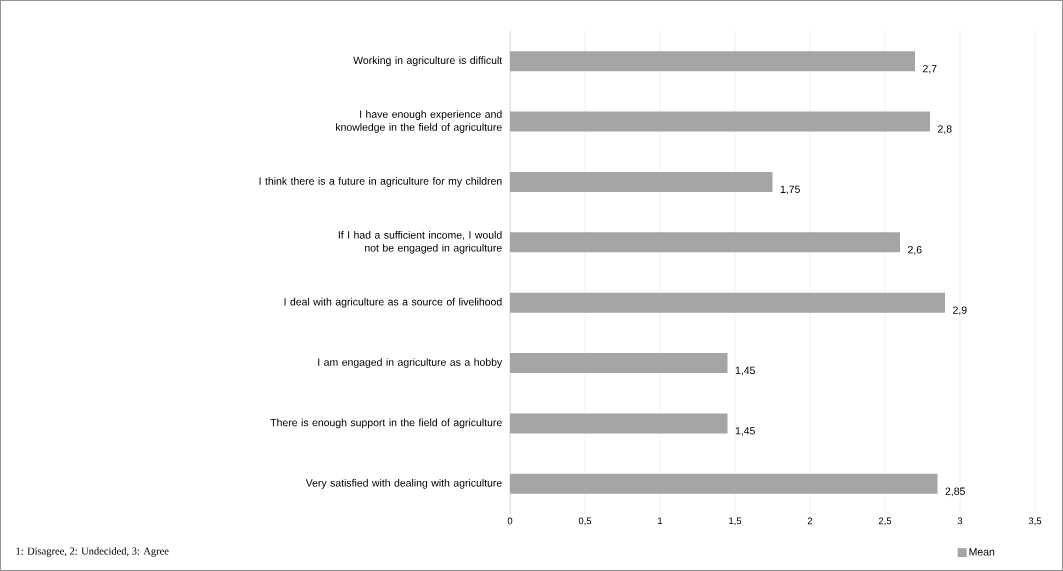 This screenshot has height=571, width=1063. What do you see at coordinates (982, 552) in the screenshot?
I see `legend-label: Mean` at bounding box center [982, 552].